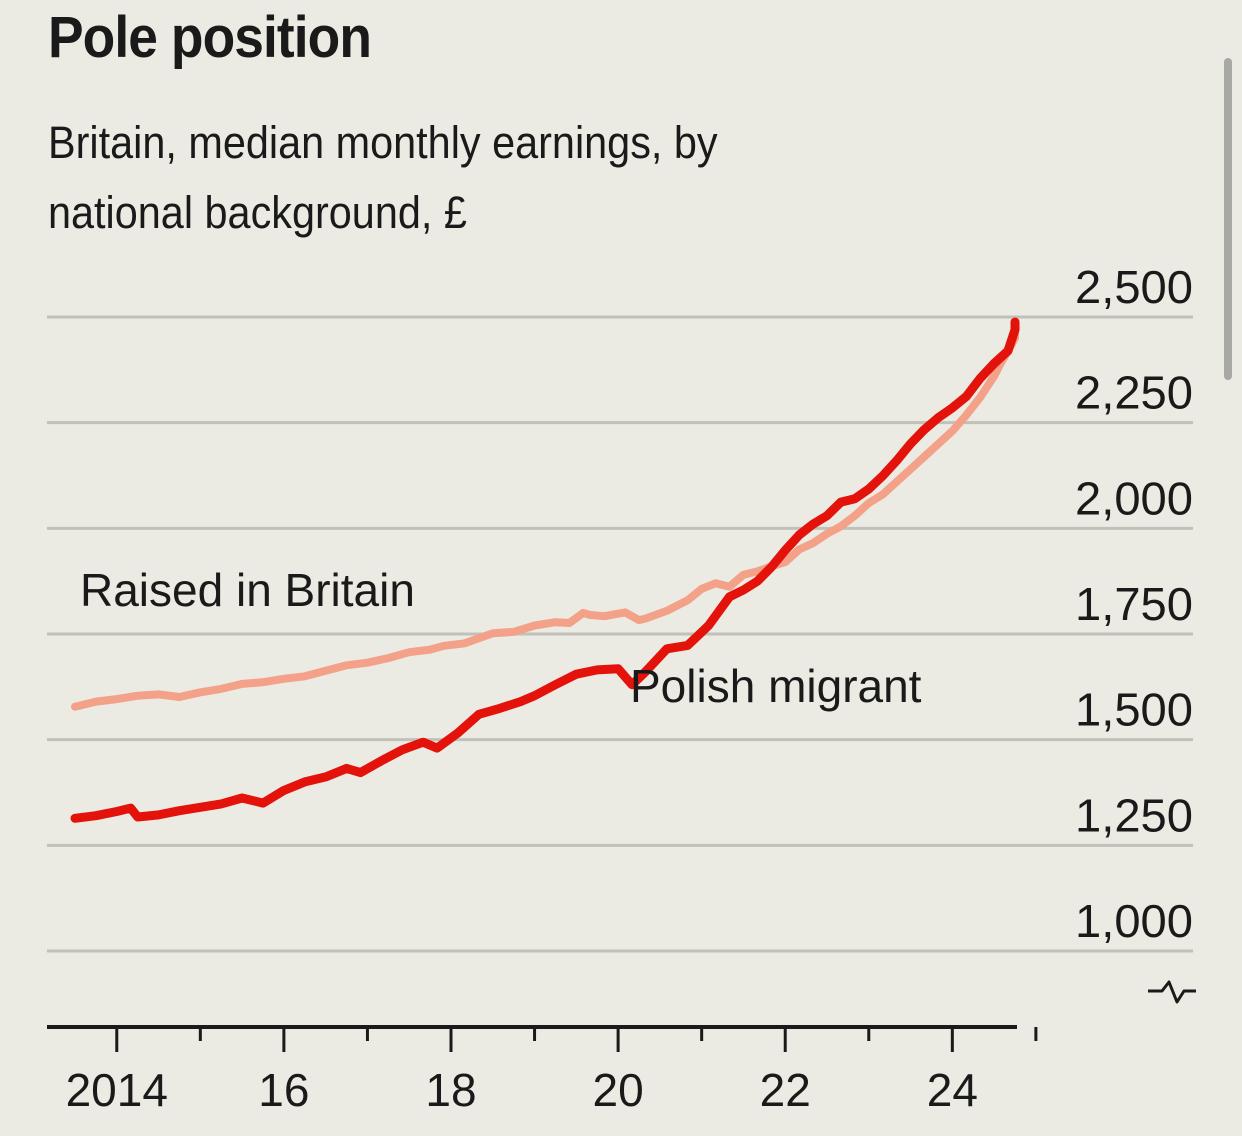 The image size is (1242, 1136). Describe the element at coordinates (1134, 921) in the screenshot. I see `y-tick-label: 1,000` at that location.